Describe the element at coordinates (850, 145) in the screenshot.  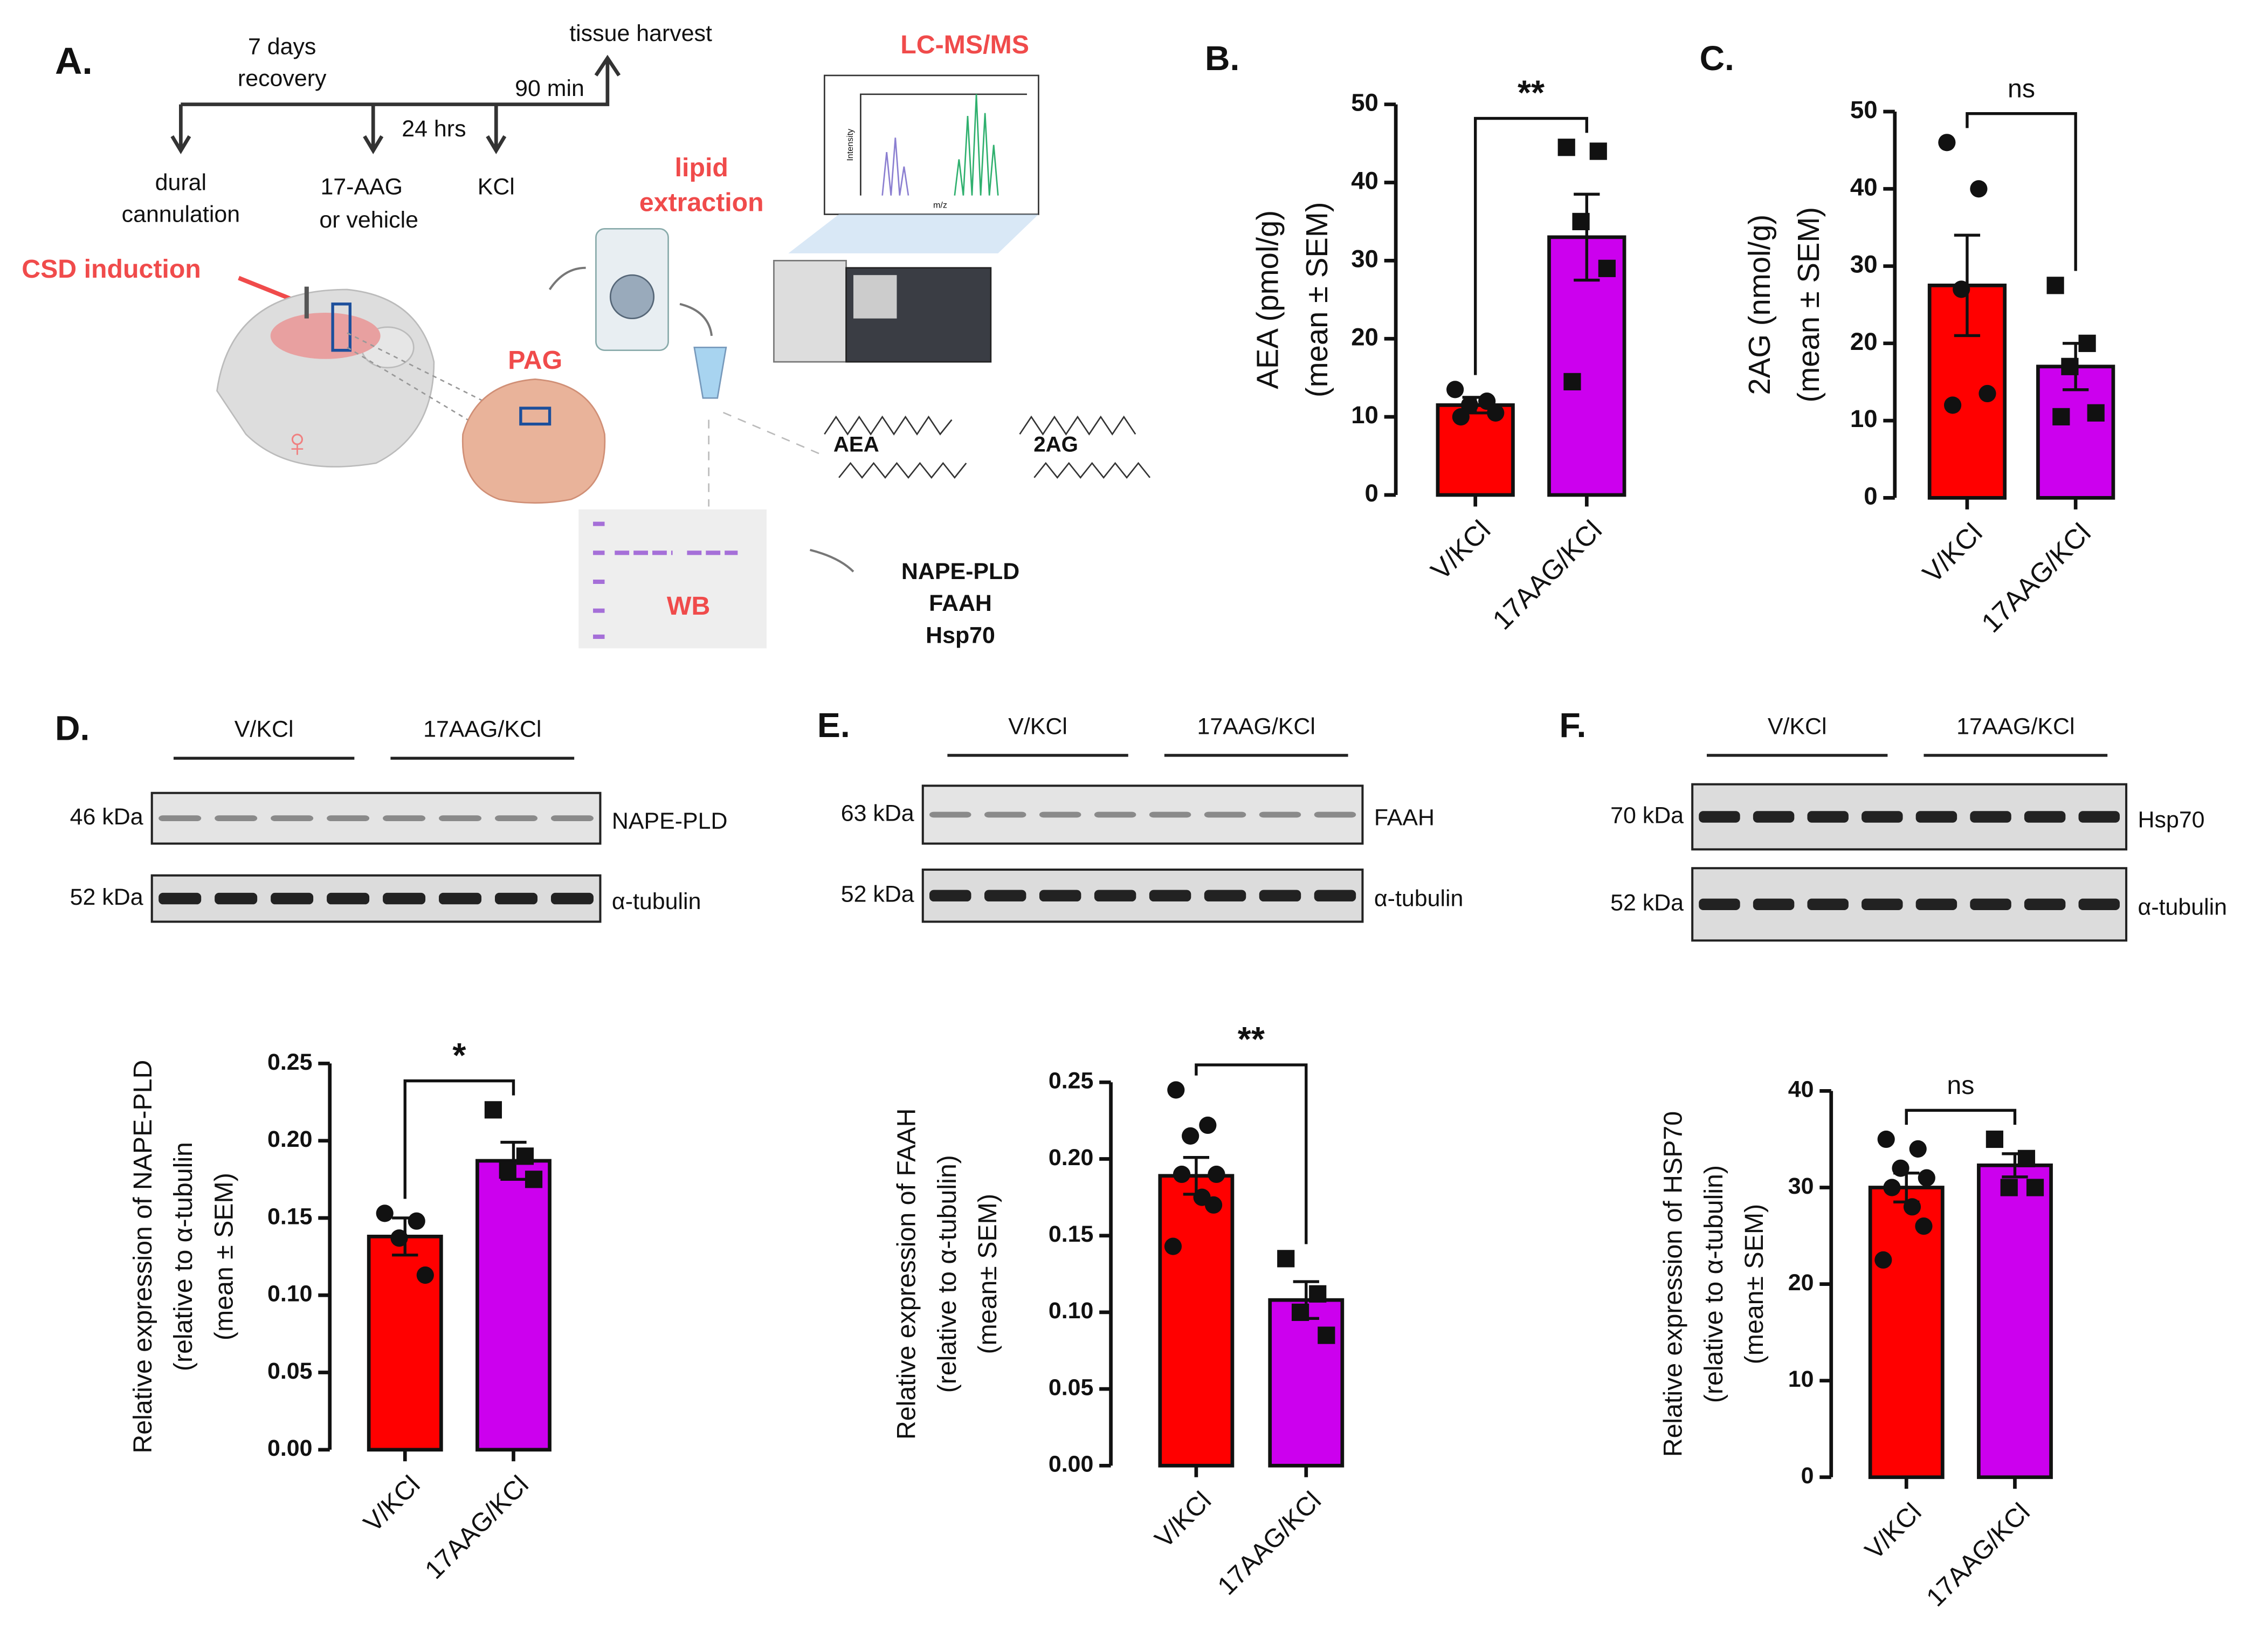
I see `label: Intensity` at that location.